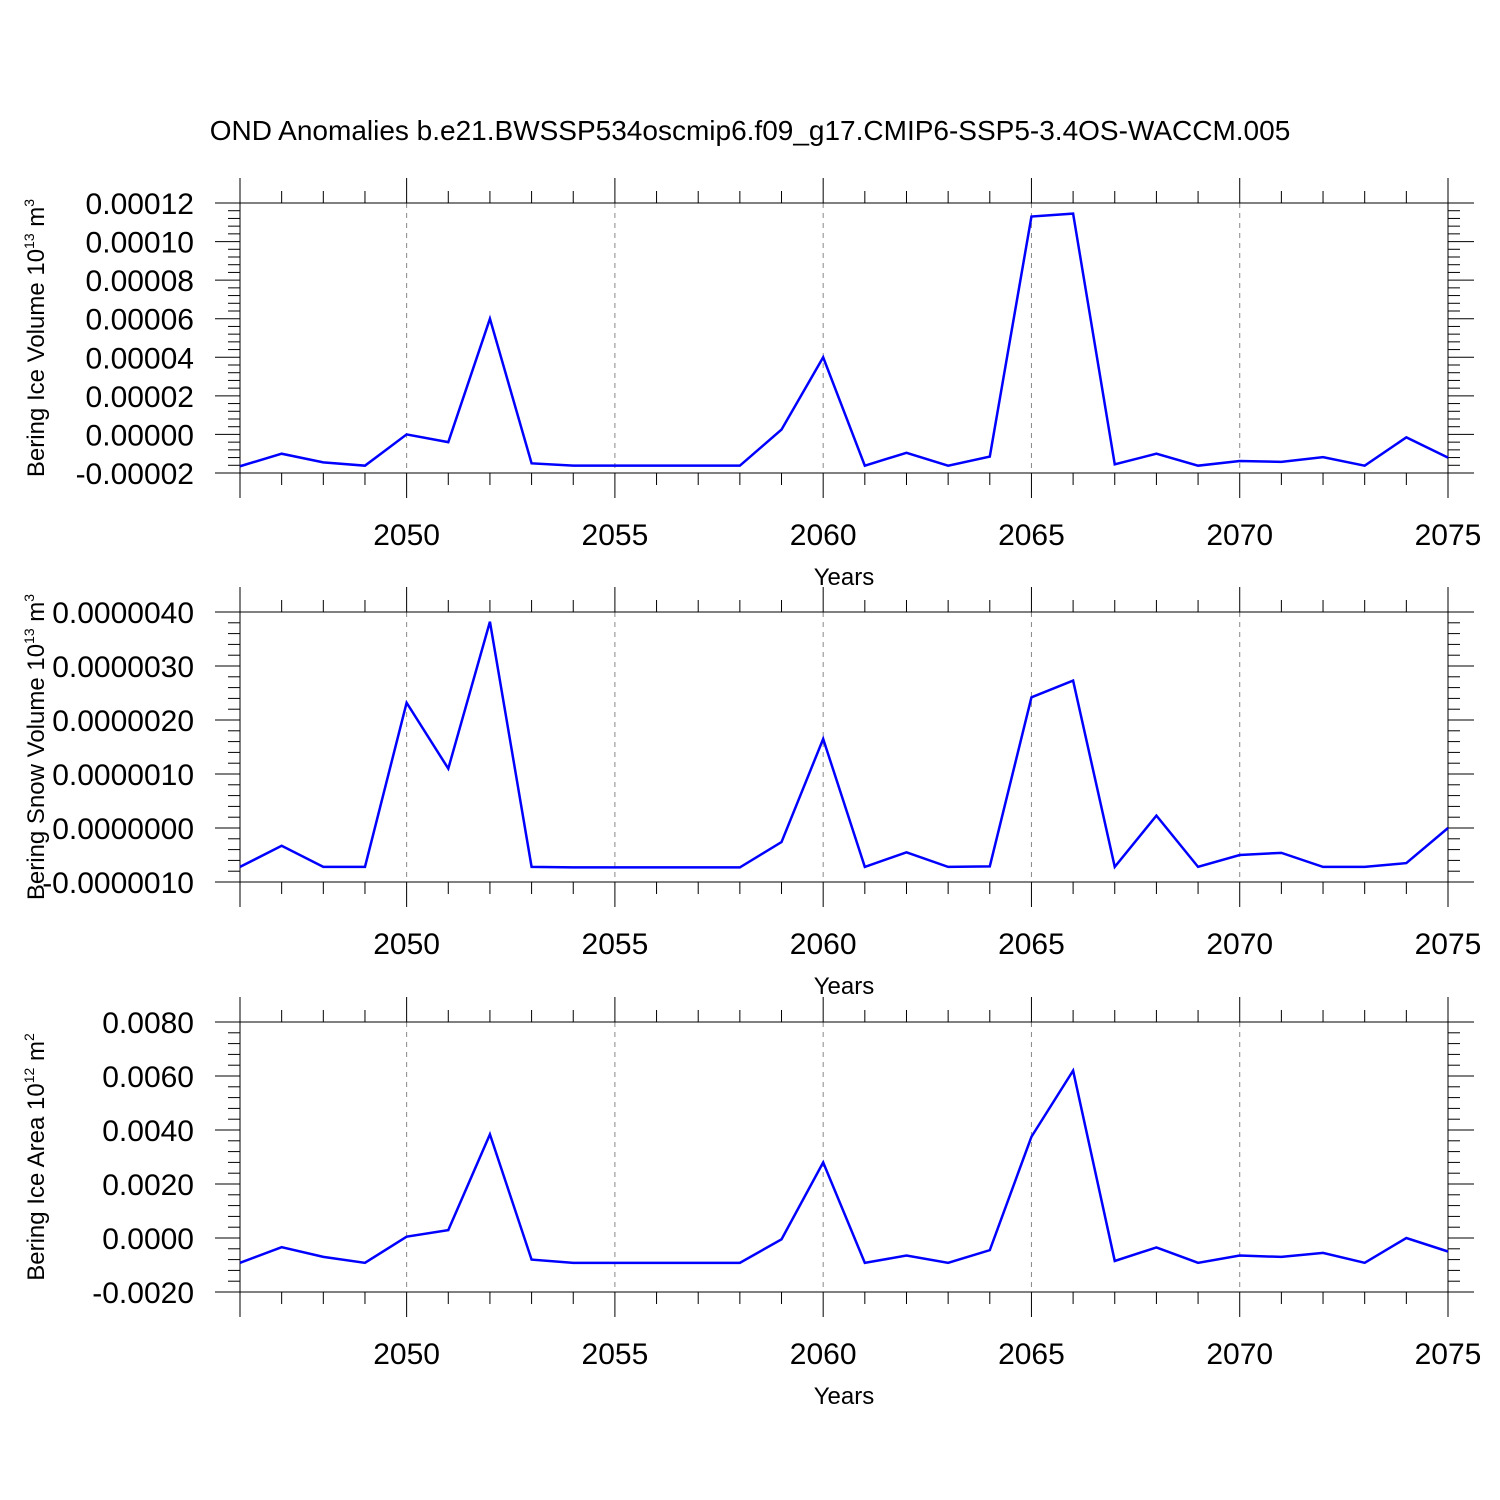 The height and width of the screenshot is (1500, 1500). What do you see at coordinates (29, 1076) in the screenshot?
I see `y-axis-label-exponent: 12` at bounding box center [29, 1076].